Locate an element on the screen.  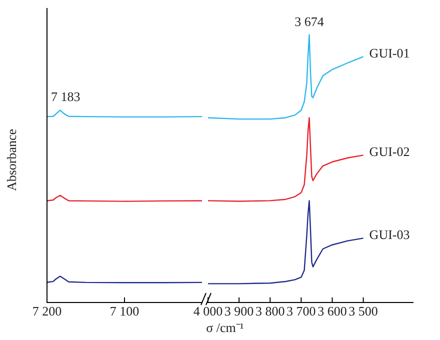
x-tick-label: 3 800 is located at coordinates (270, 311).